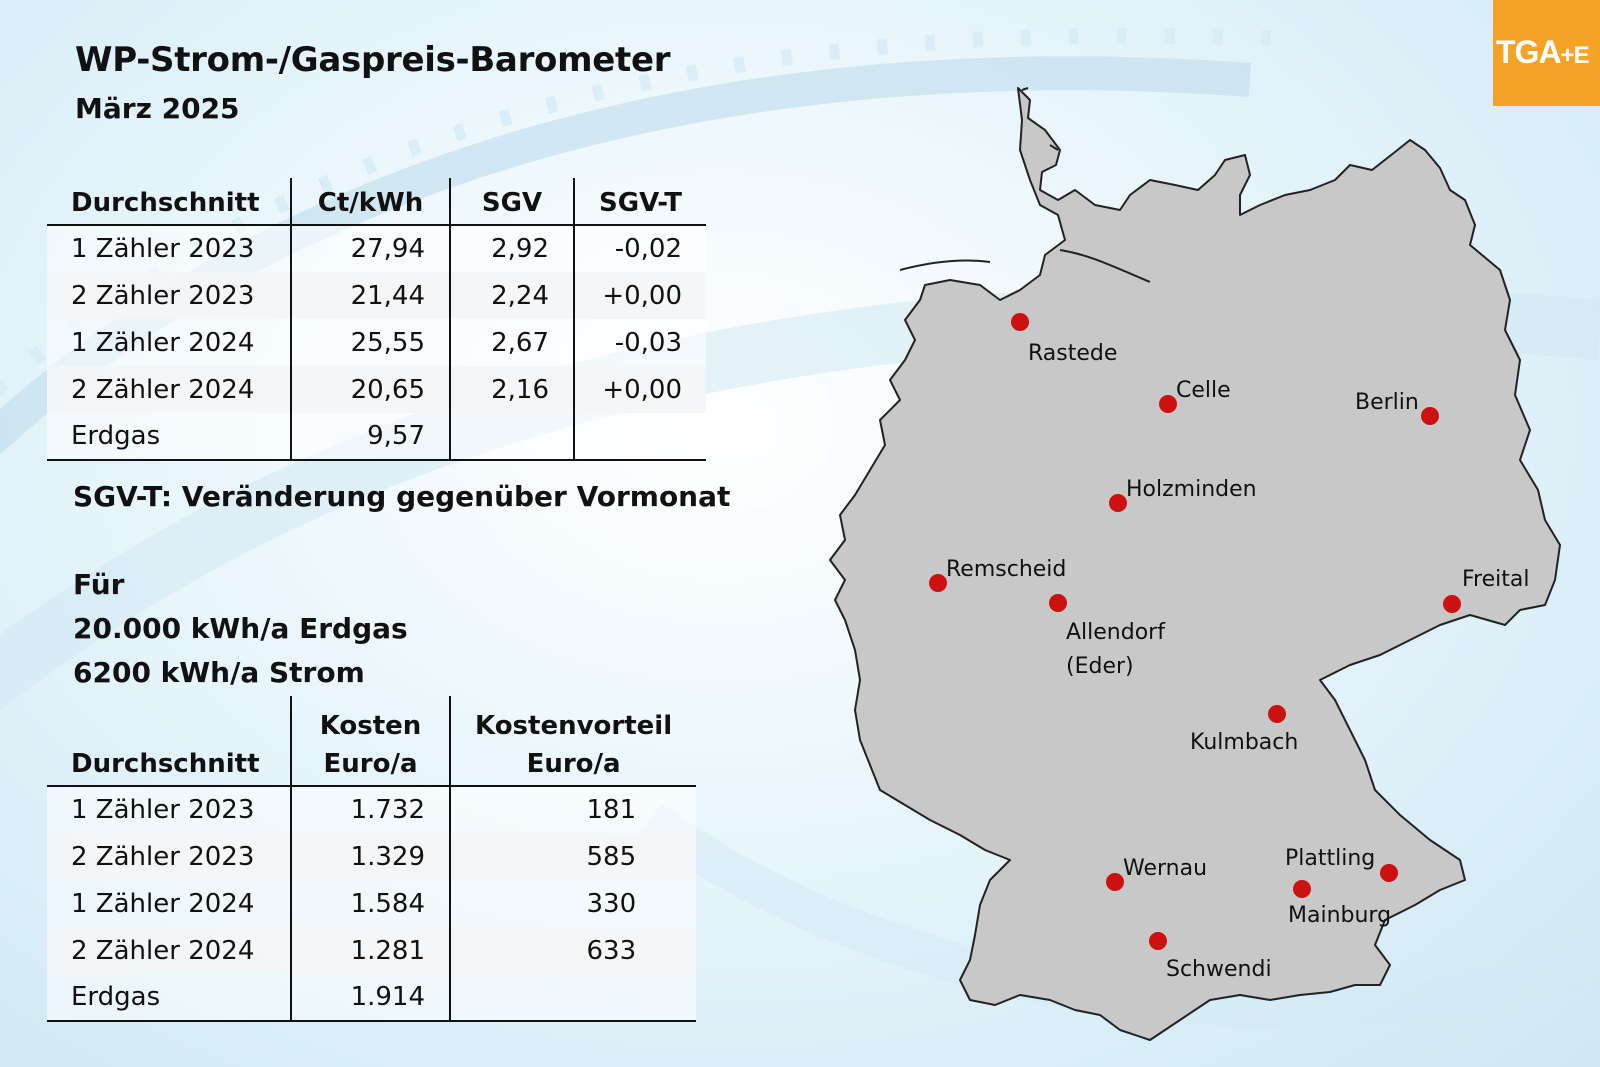  Describe the element at coordinates (1058, 603) in the screenshot. I see `city-marker-allendorf` at that location.